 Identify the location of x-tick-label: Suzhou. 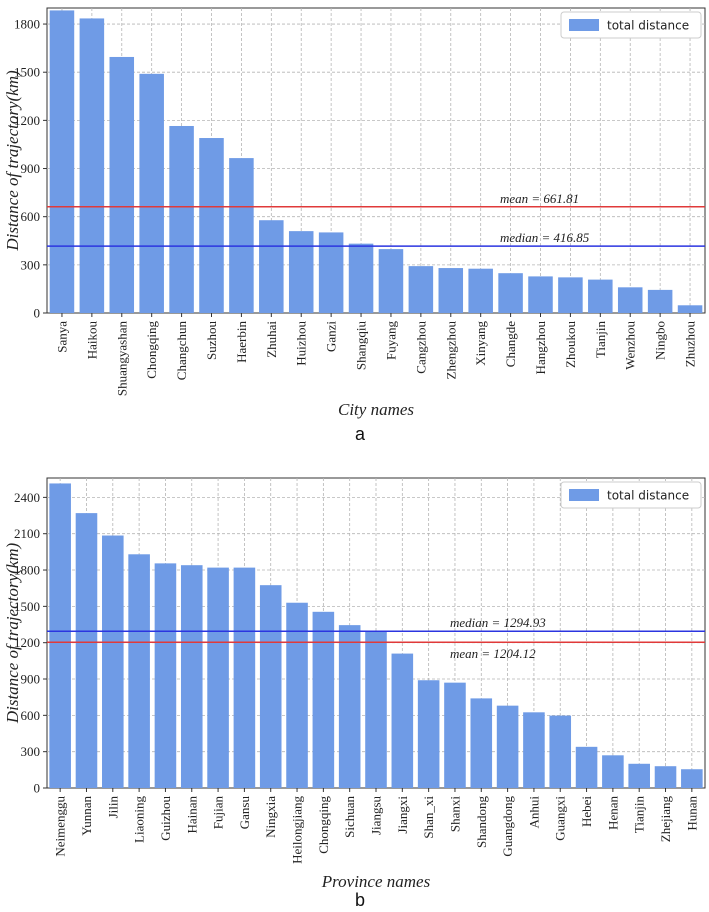
(211, 341).